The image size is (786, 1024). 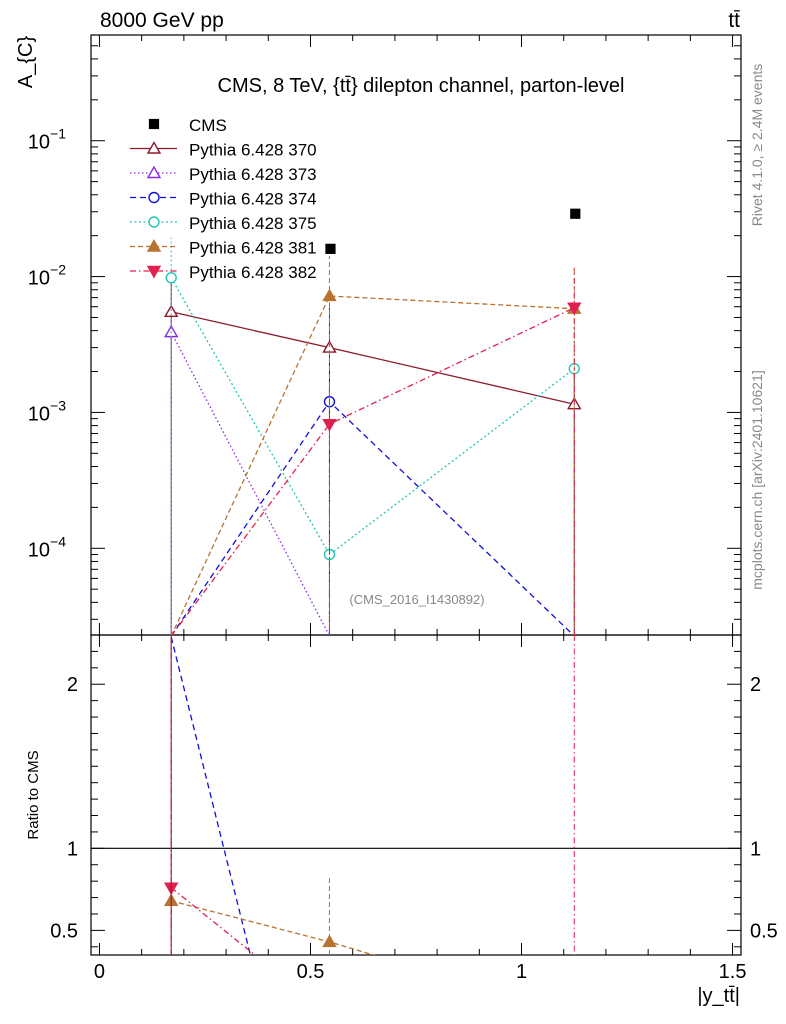 I want to click on y-tick-exponent: −2, so click(x=58, y=270).